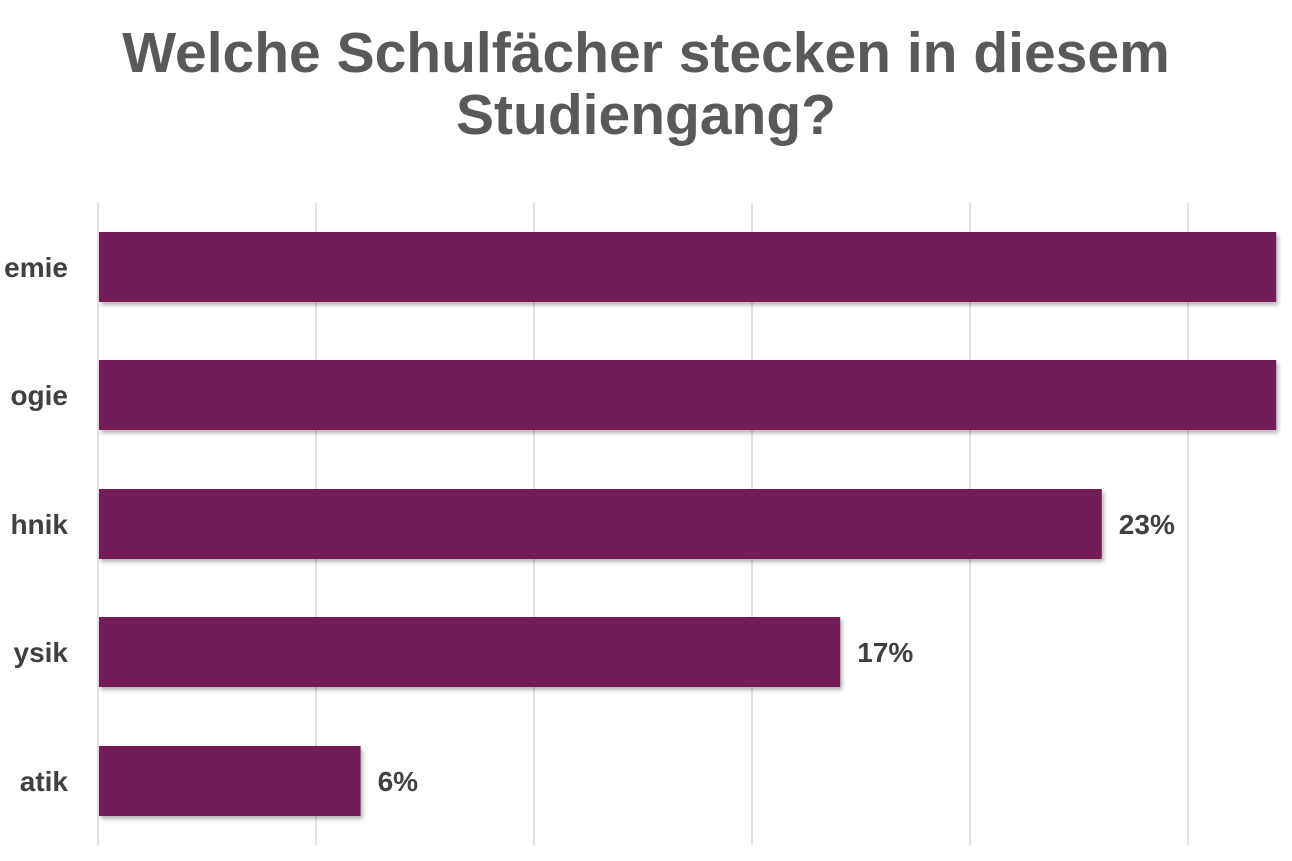  Describe the element at coordinates (39, 395) in the screenshot. I see `category-label: ogie` at that location.